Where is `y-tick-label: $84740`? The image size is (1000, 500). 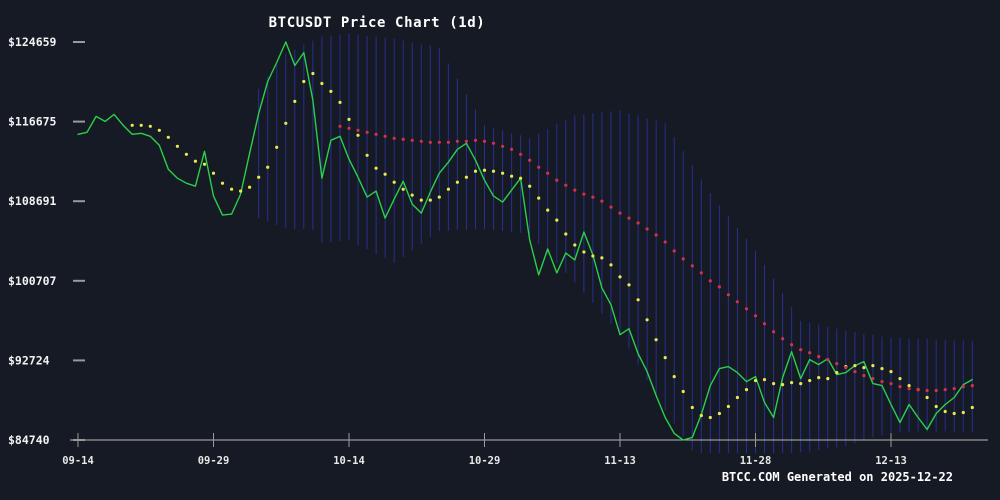 y-tick-label: $84740 is located at coordinates (29, 440).